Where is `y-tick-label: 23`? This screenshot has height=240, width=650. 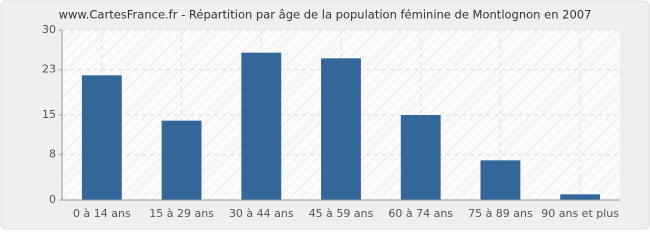
y-tick-label: 23 is located at coordinates (49, 69).